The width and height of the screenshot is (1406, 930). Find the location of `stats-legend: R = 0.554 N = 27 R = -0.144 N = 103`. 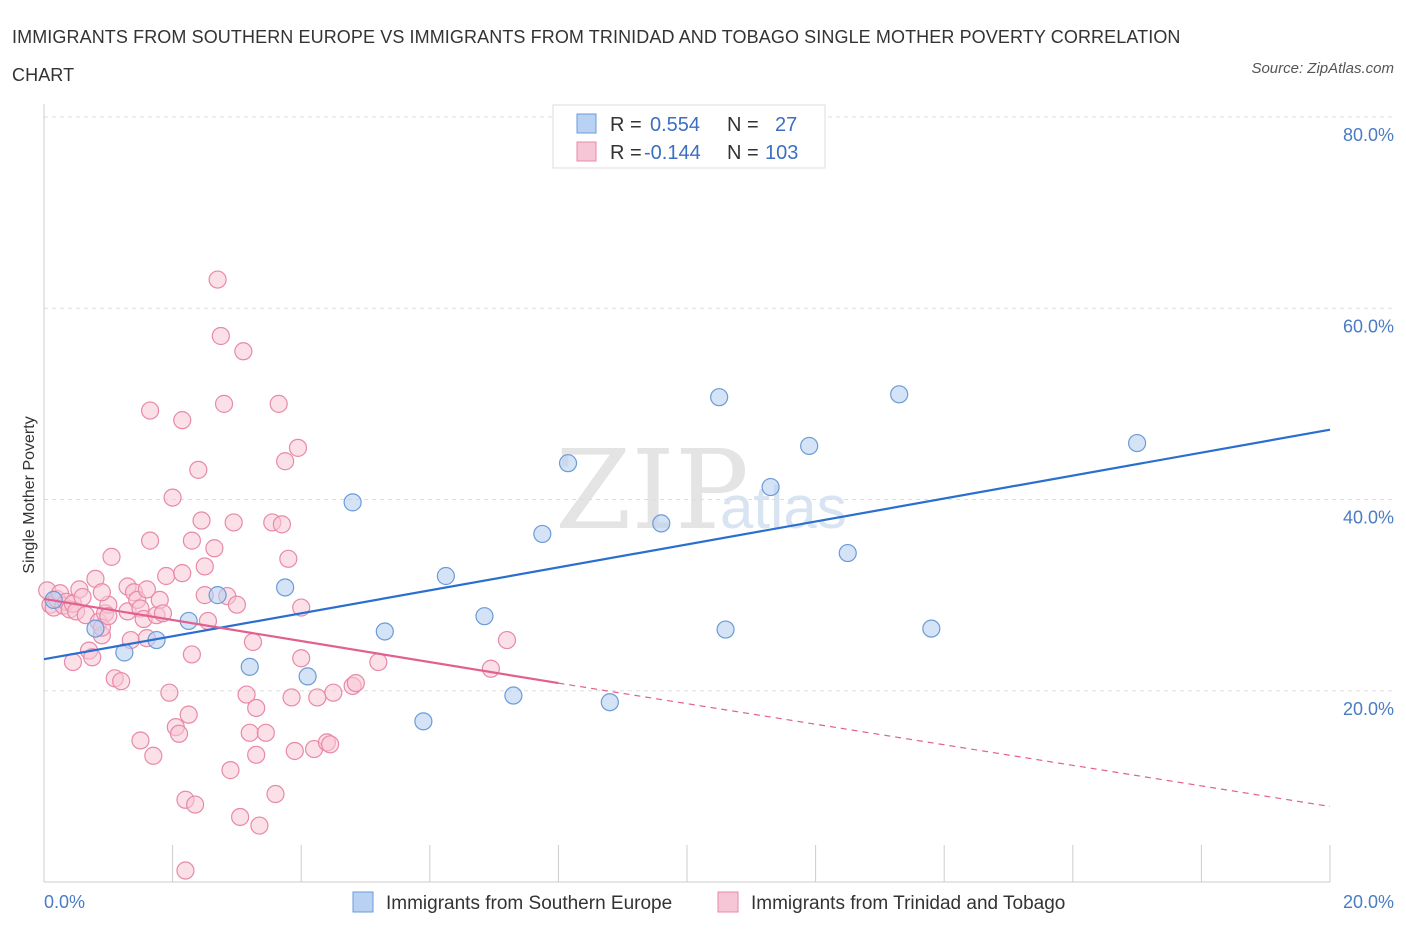

stats-legend: R = 0.554 N = 27 R = -0.144 N = 103 is located at coordinates (689, 136).